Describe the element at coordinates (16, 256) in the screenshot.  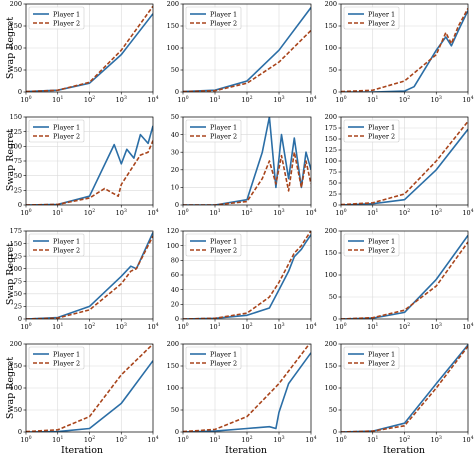
I see `y-tick-label: 125` at that location.